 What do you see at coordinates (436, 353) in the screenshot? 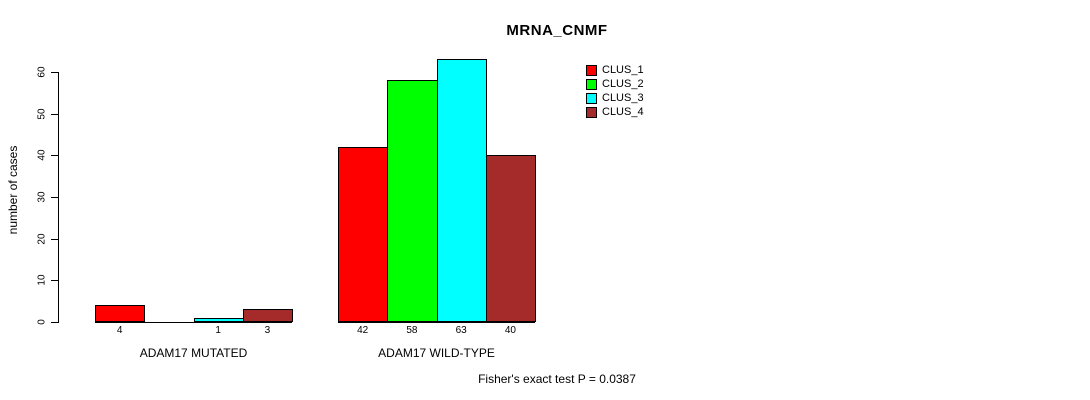
I see `x-axis-category-label: ADAM17 WILD-TYPE` at bounding box center [436, 353].